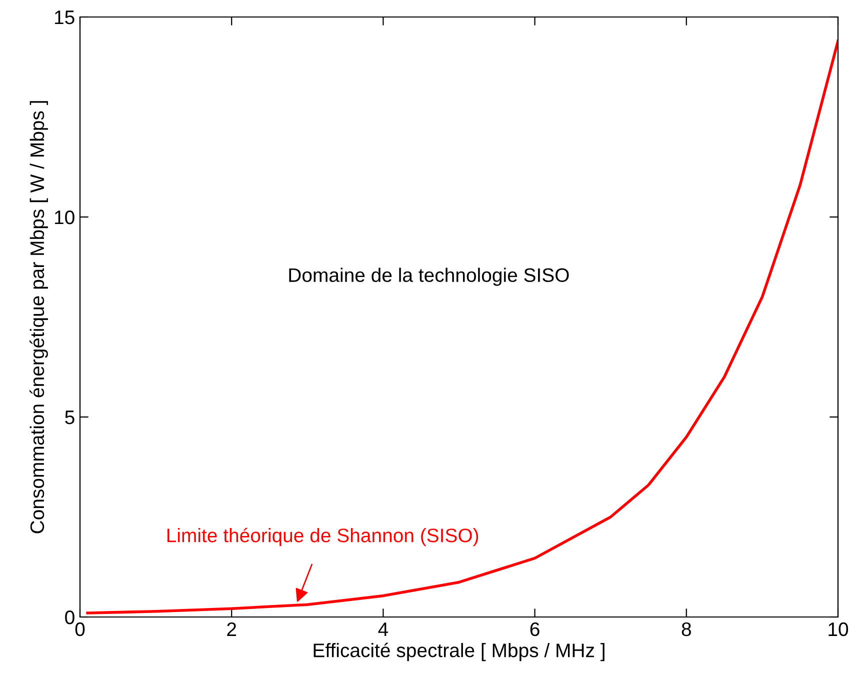 The width and height of the screenshot is (855, 680). I want to click on x-axis-title: Efficacité spectrale [ Mbps / MHz ], so click(459, 652).